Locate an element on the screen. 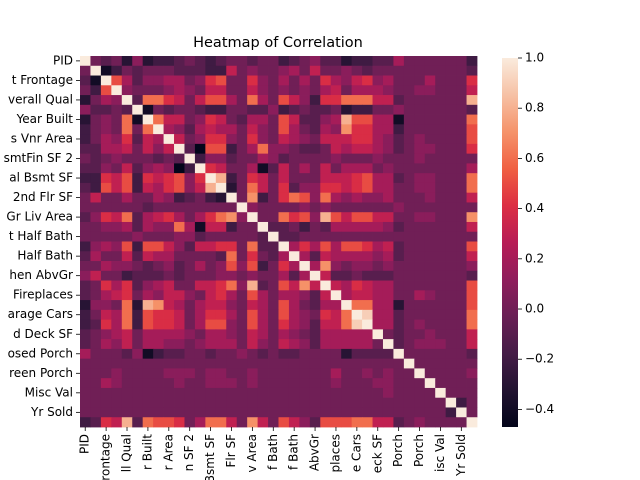  x-tick-label: isc Val is located at coordinates (440, 453).